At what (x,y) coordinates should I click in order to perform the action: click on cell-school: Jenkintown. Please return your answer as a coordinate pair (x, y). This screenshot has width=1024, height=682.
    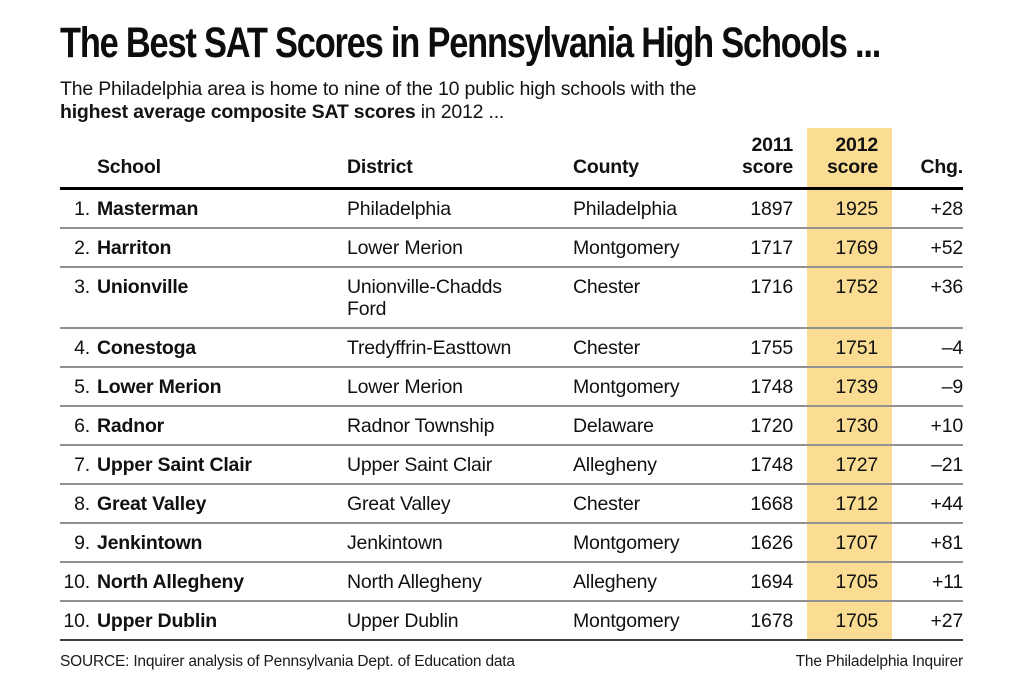
    Looking at the image, I should click on (150, 542).